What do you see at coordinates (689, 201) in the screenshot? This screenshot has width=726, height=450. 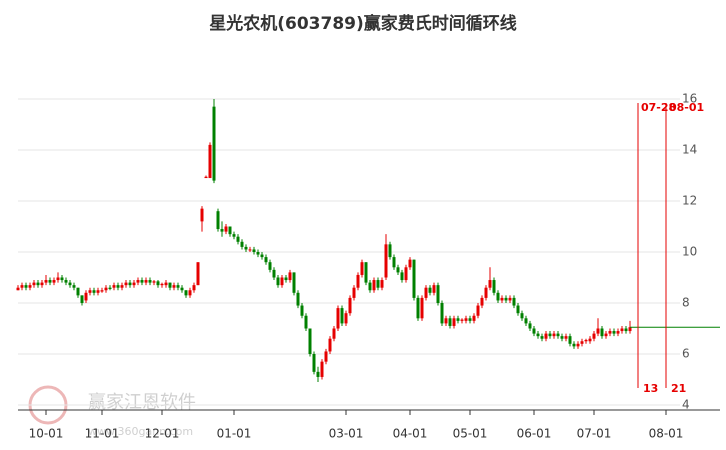 I see `y-tick-label: 12` at bounding box center [689, 201].